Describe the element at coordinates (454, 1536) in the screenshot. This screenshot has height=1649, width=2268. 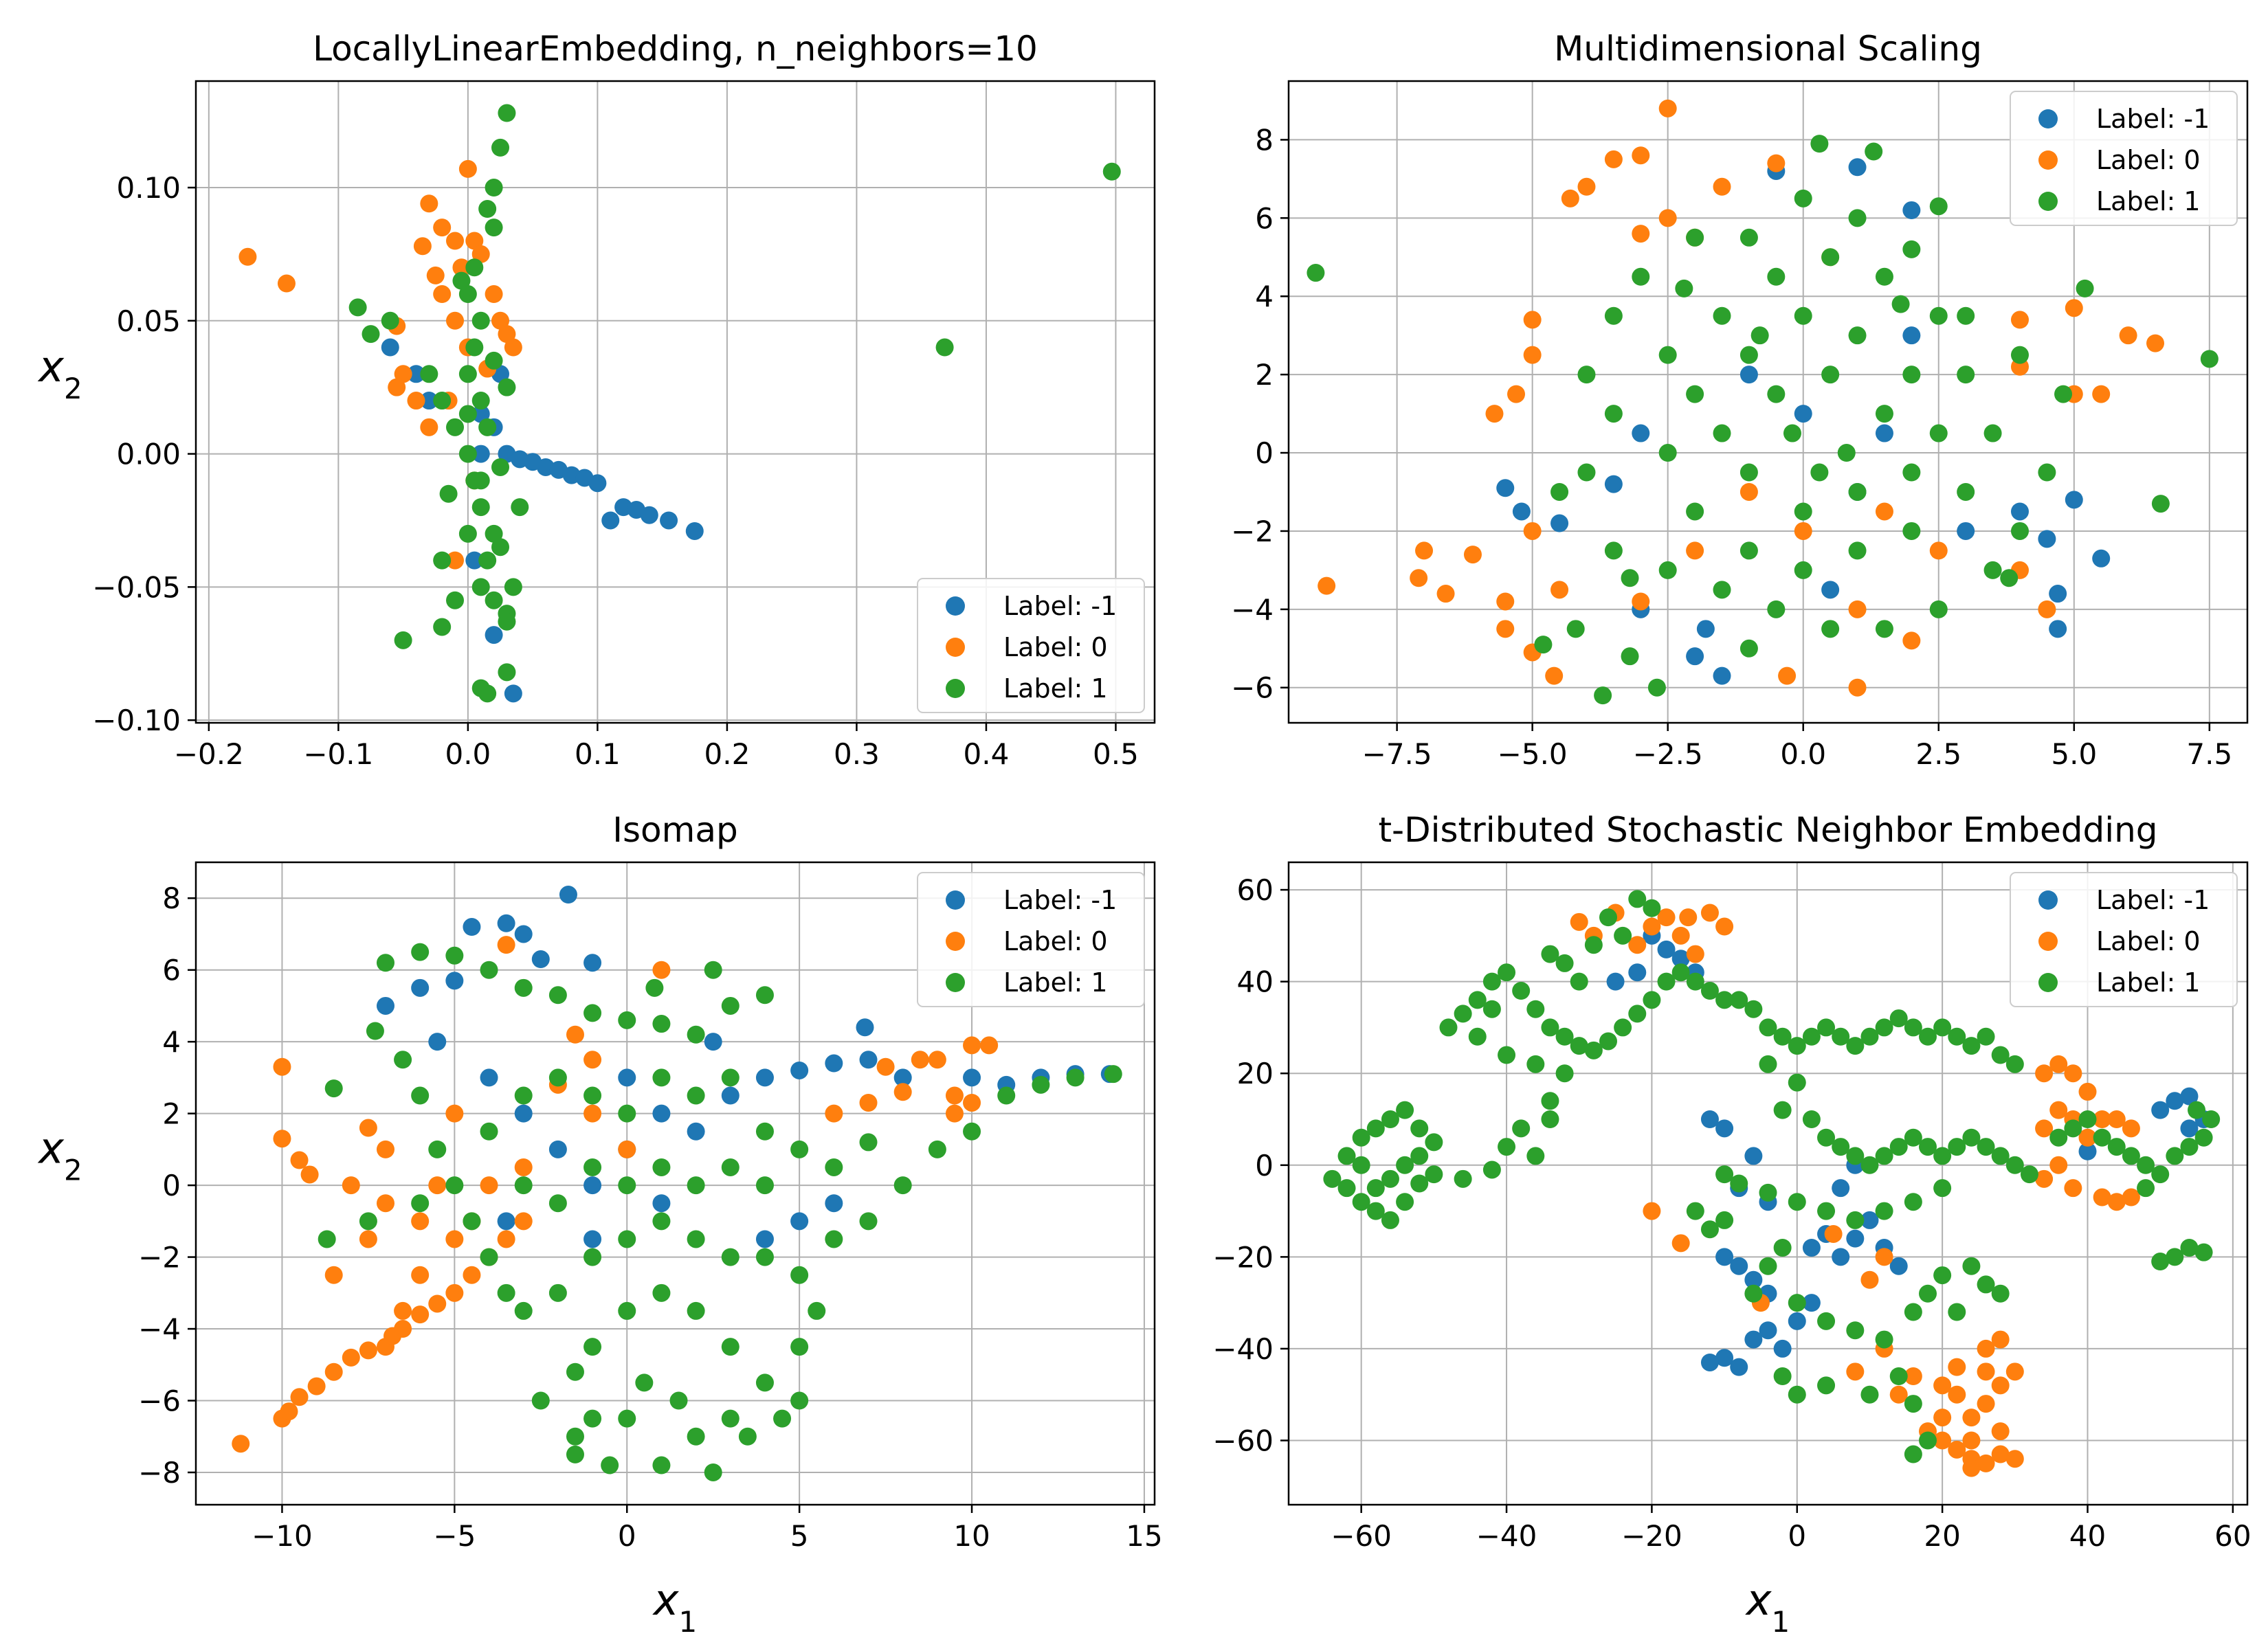
I see `x-tick-label: −5` at that location.